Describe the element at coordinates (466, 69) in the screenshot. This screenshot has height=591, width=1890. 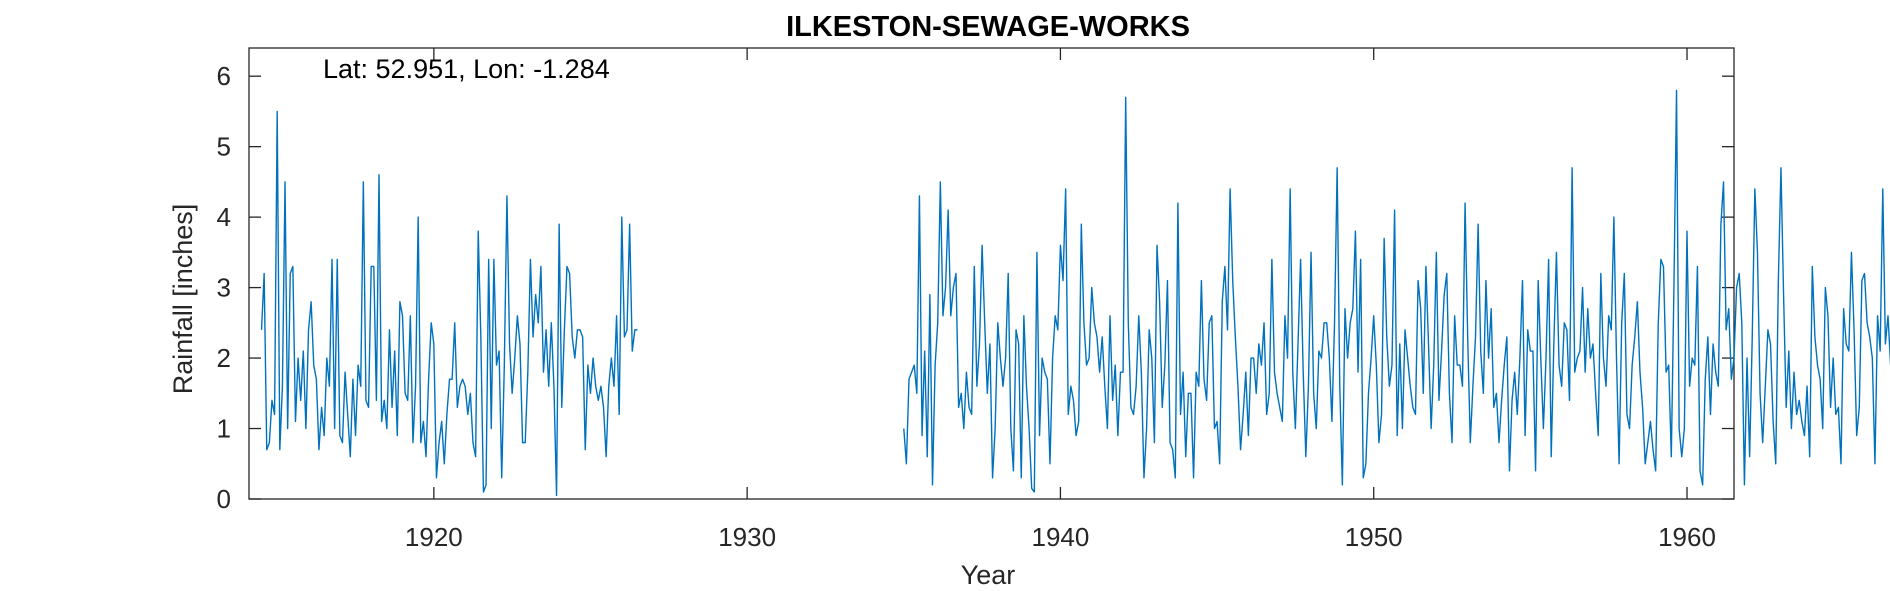
I see `chart-annotation: Lat: 52.951, Lon: -1.284` at that location.